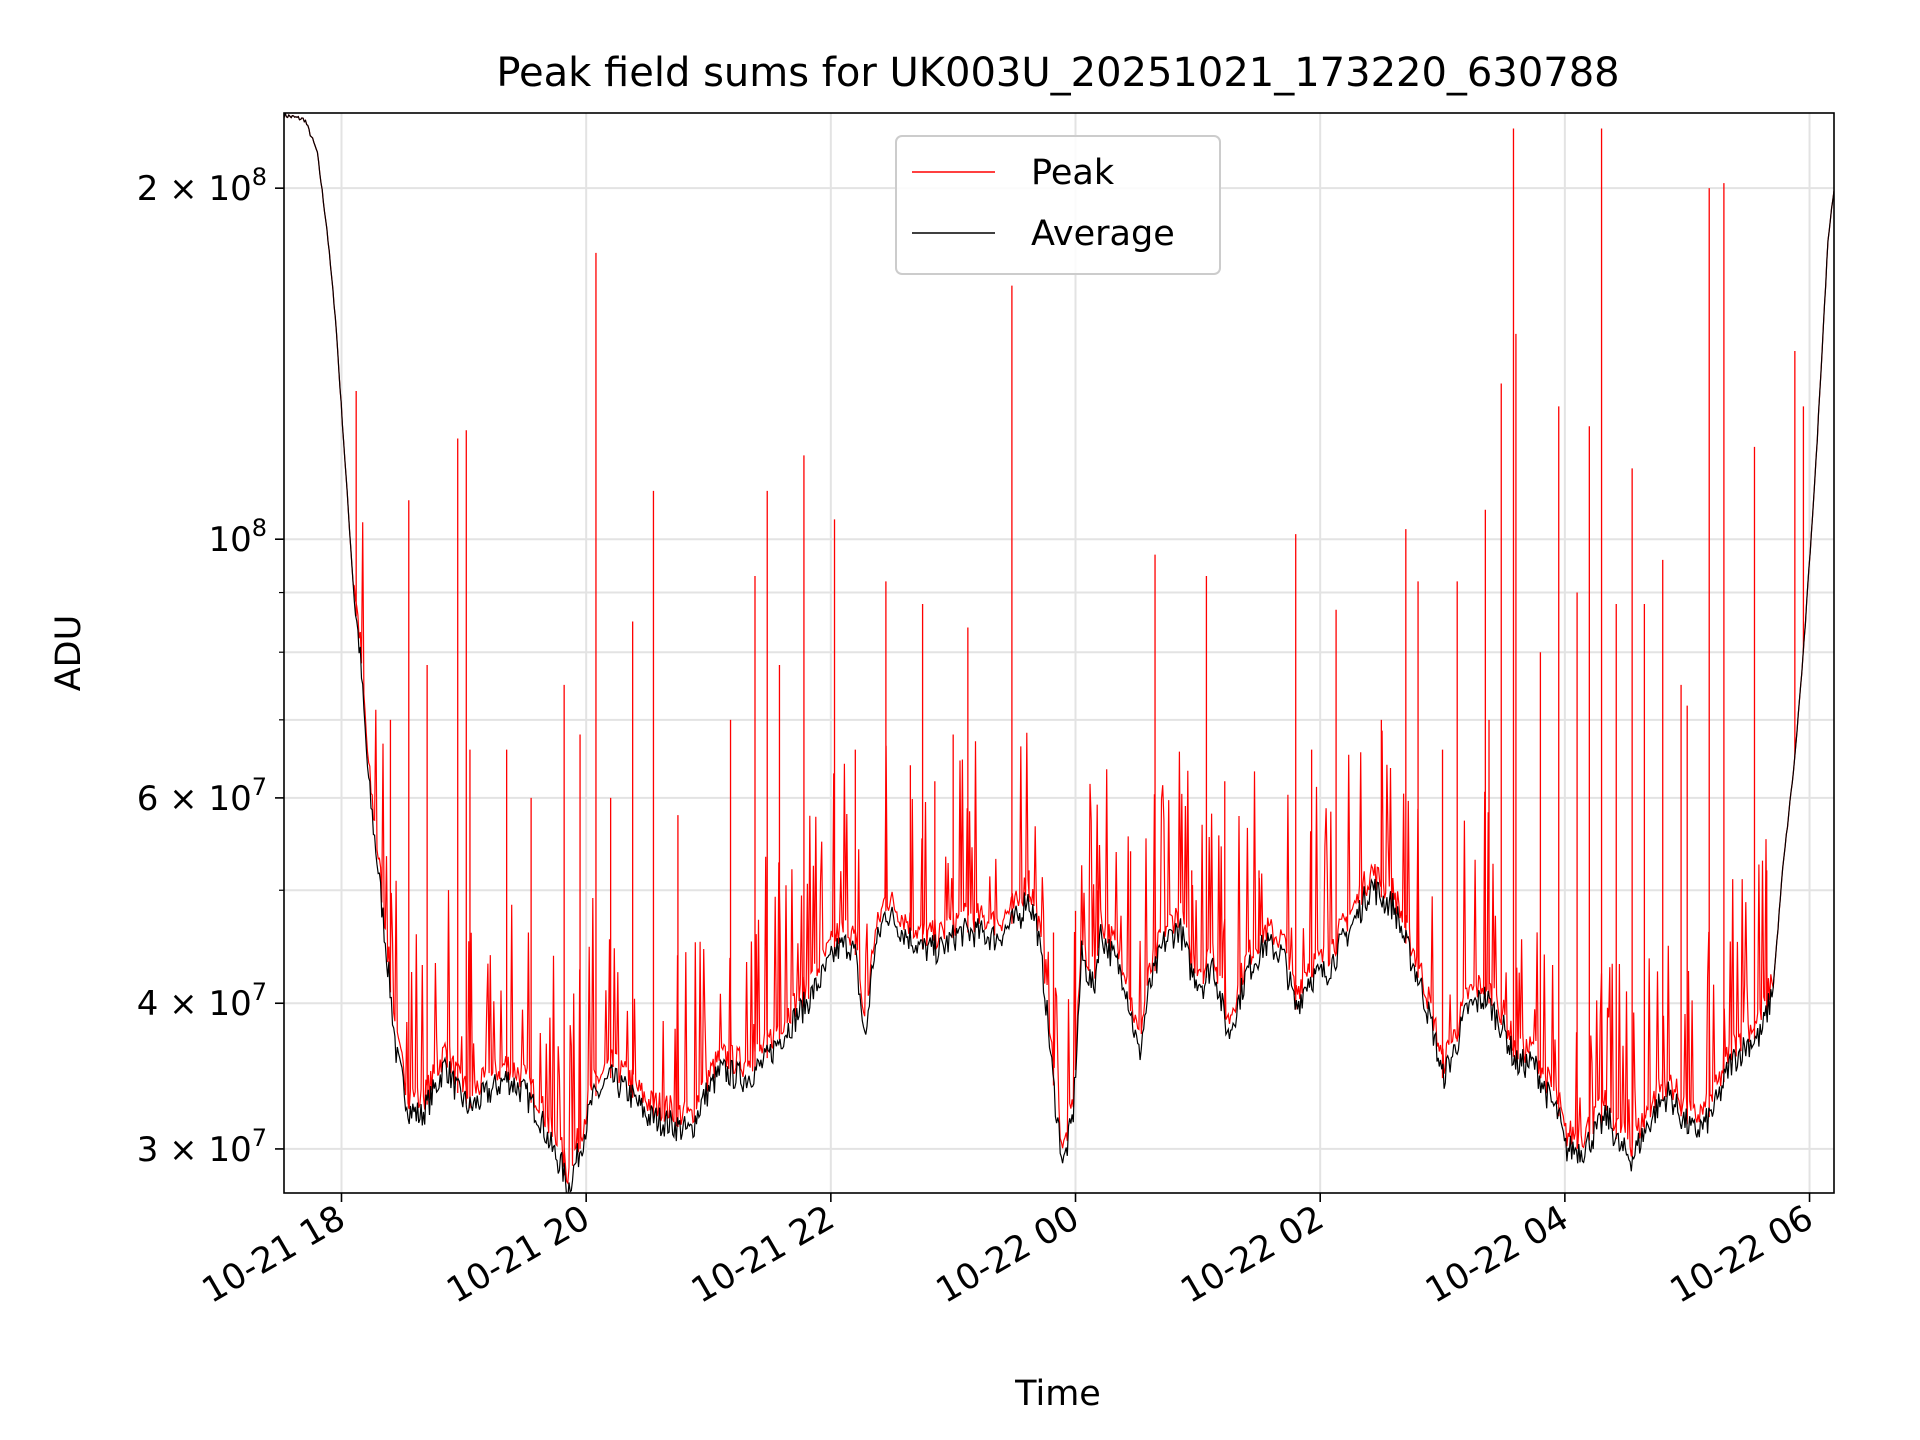  Describe the element at coordinates (1103, 234) in the screenshot. I see `legend-average-label: Average` at that location.